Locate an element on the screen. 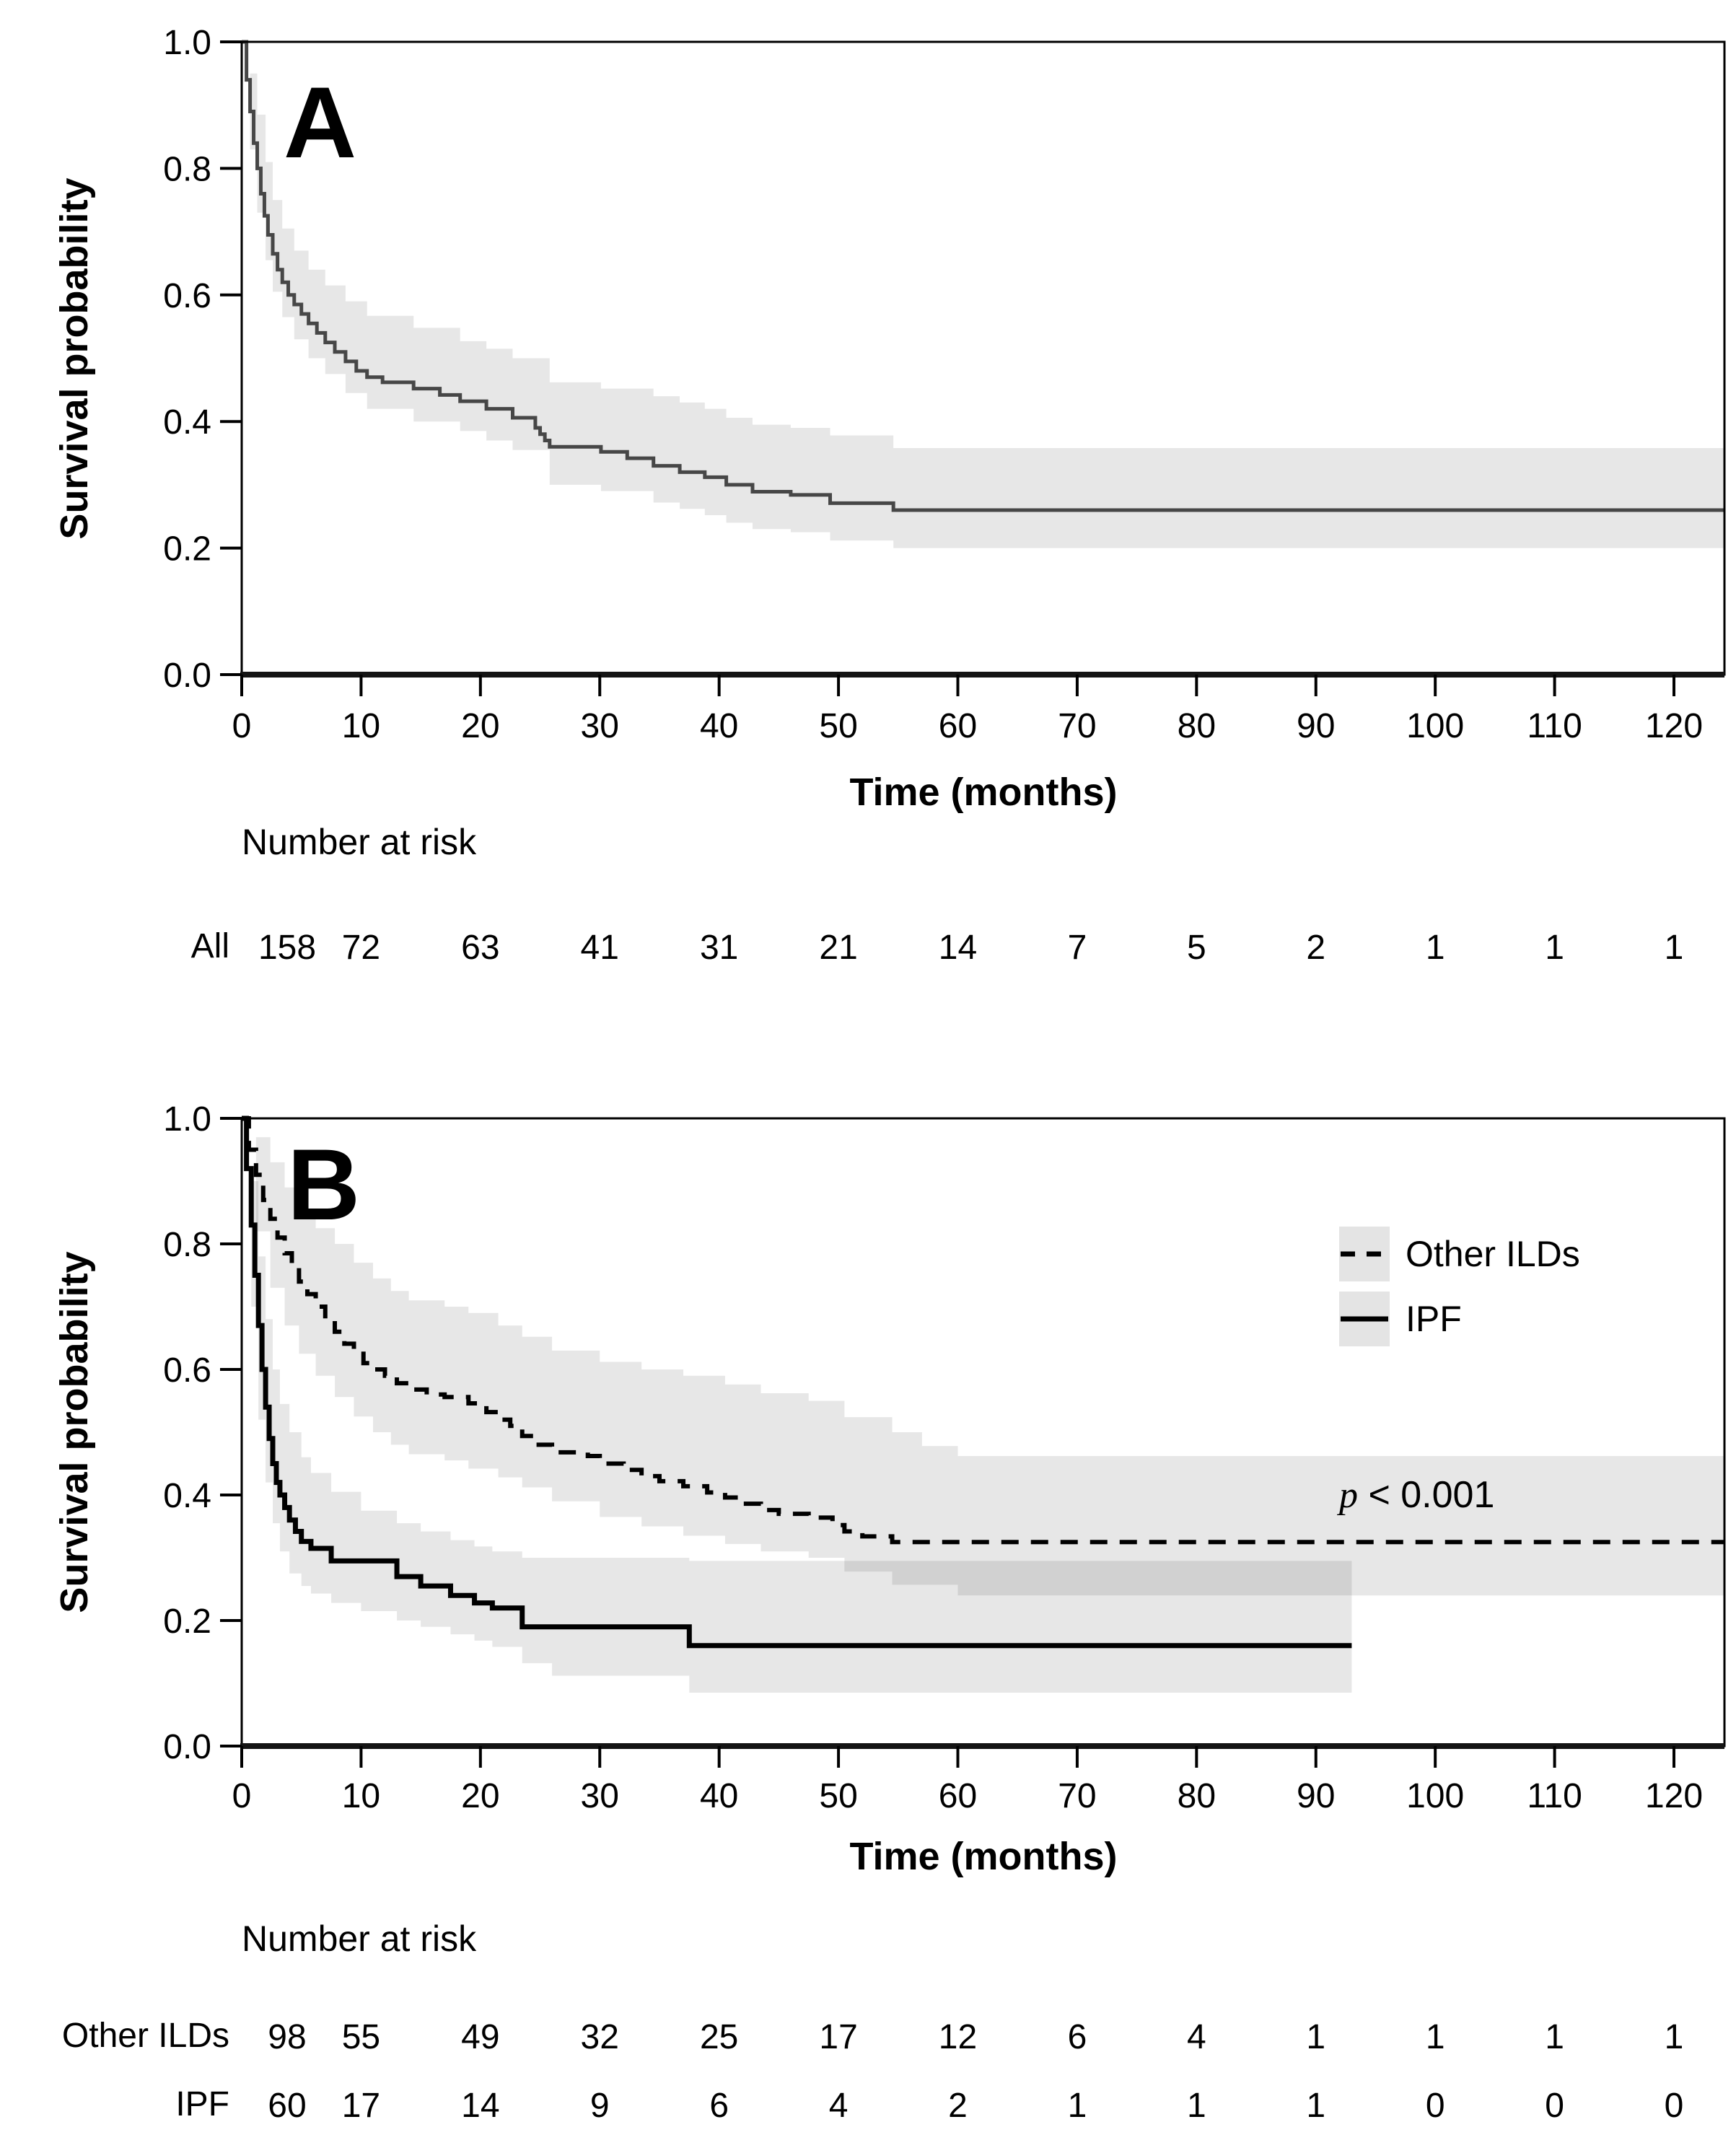 The height and width of the screenshot is (2153, 1736). panel-a-y-tick-label: 0.0 is located at coordinates (187, 676).